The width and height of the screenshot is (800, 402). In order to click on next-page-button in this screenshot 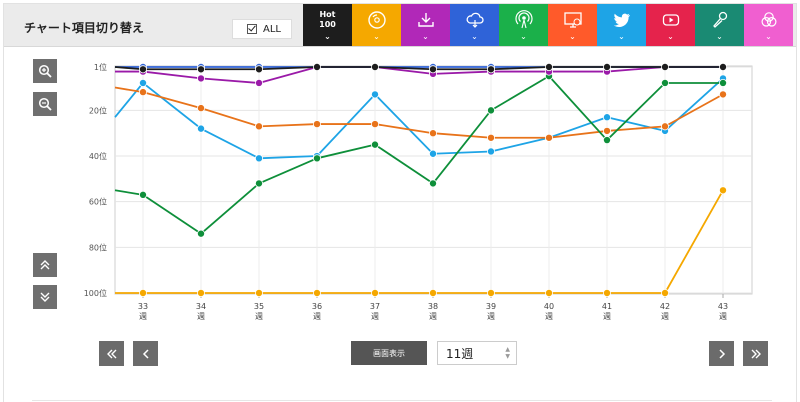, I will do `click(721, 353)`.